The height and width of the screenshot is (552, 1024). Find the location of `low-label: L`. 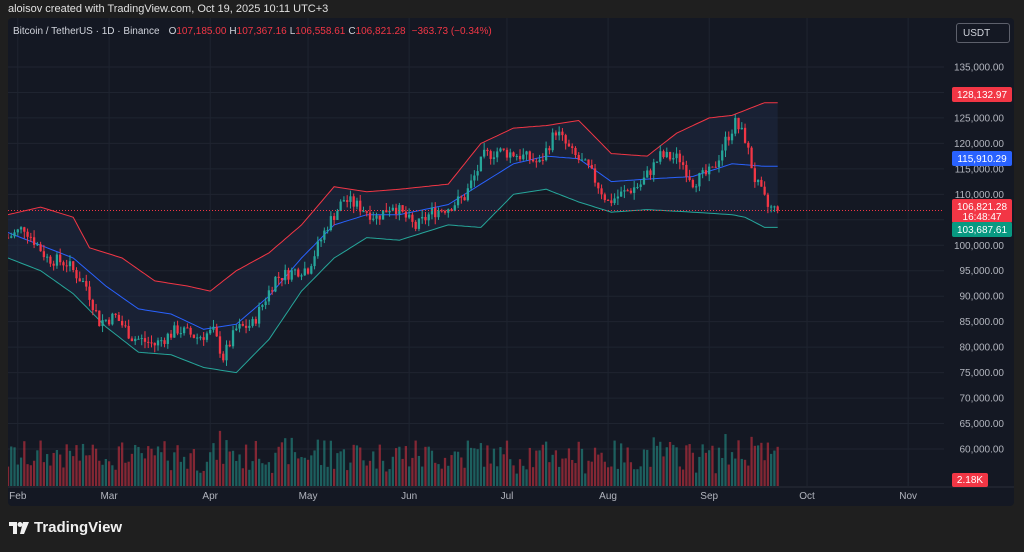

low-label: L is located at coordinates (292, 31).